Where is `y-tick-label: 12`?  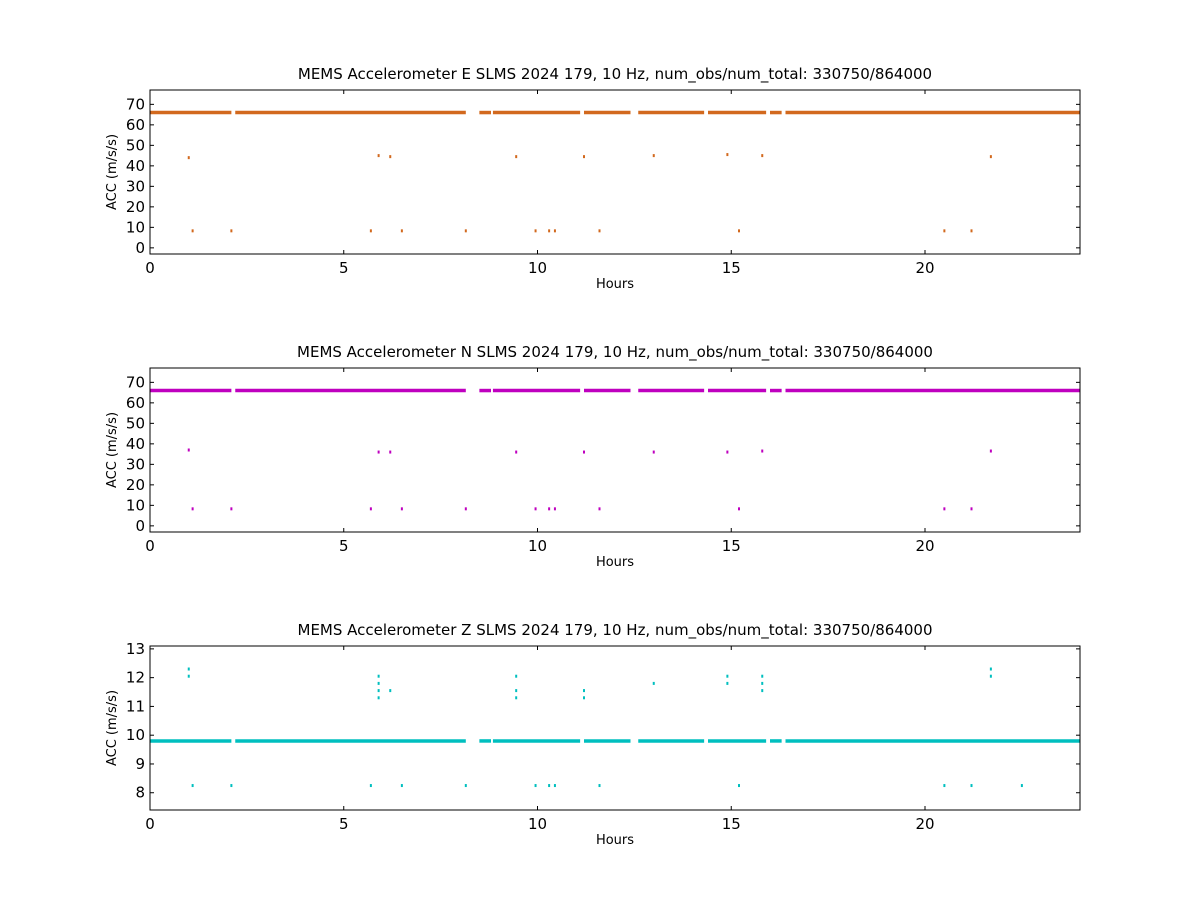 y-tick-label: 12 is located at coordinates (135, 678).